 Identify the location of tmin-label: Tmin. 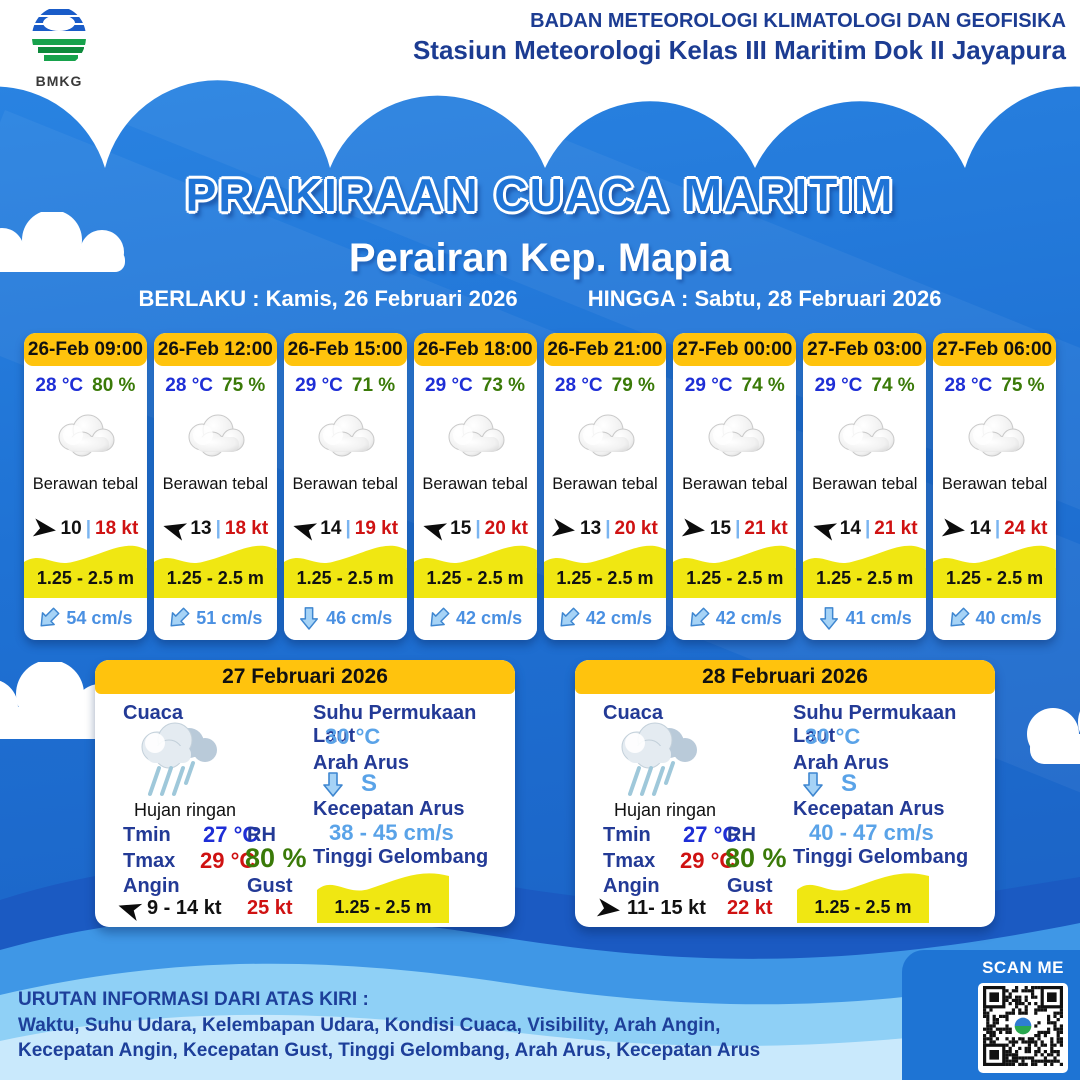
(147, 835).